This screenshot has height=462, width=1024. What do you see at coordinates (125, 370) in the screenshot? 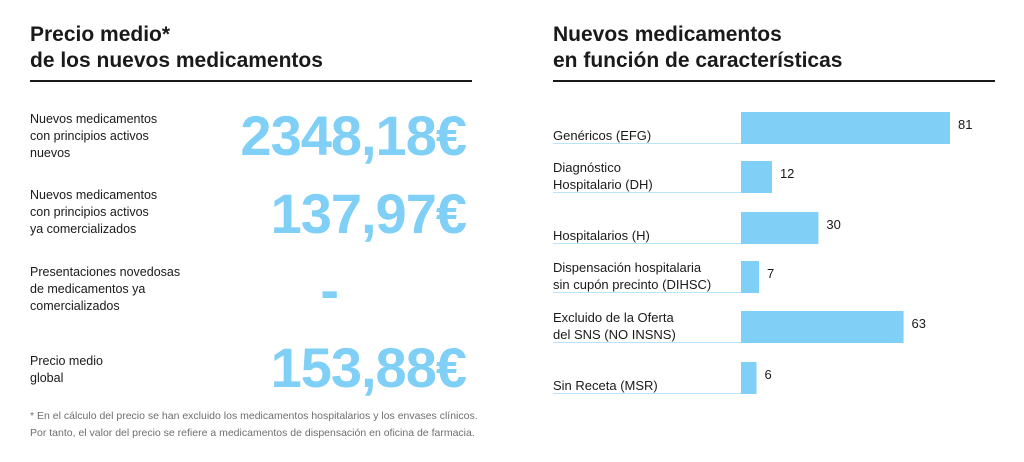
I see `price-row-label: Precio medio global` at bounding box center [125, 370].